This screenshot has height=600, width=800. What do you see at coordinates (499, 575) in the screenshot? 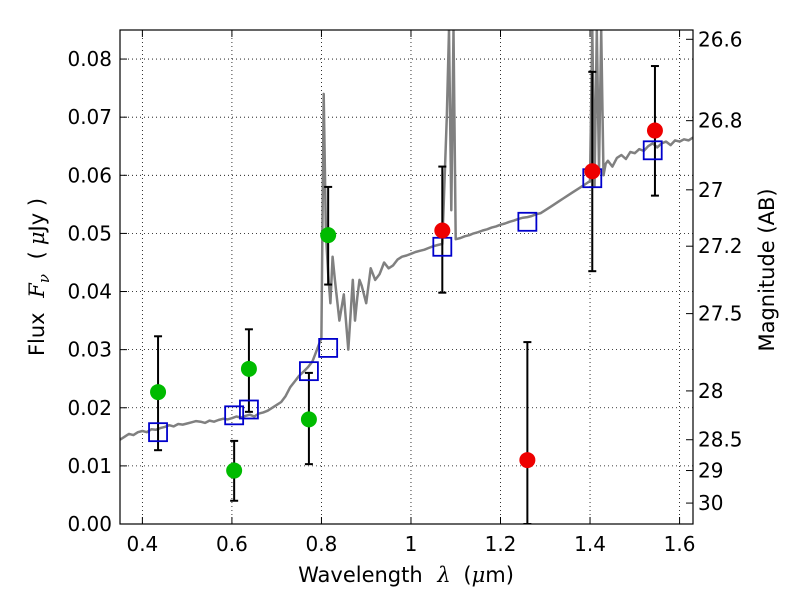
I see `x-axis-title-unit-rest: m)` at bounding box center [499, 575].